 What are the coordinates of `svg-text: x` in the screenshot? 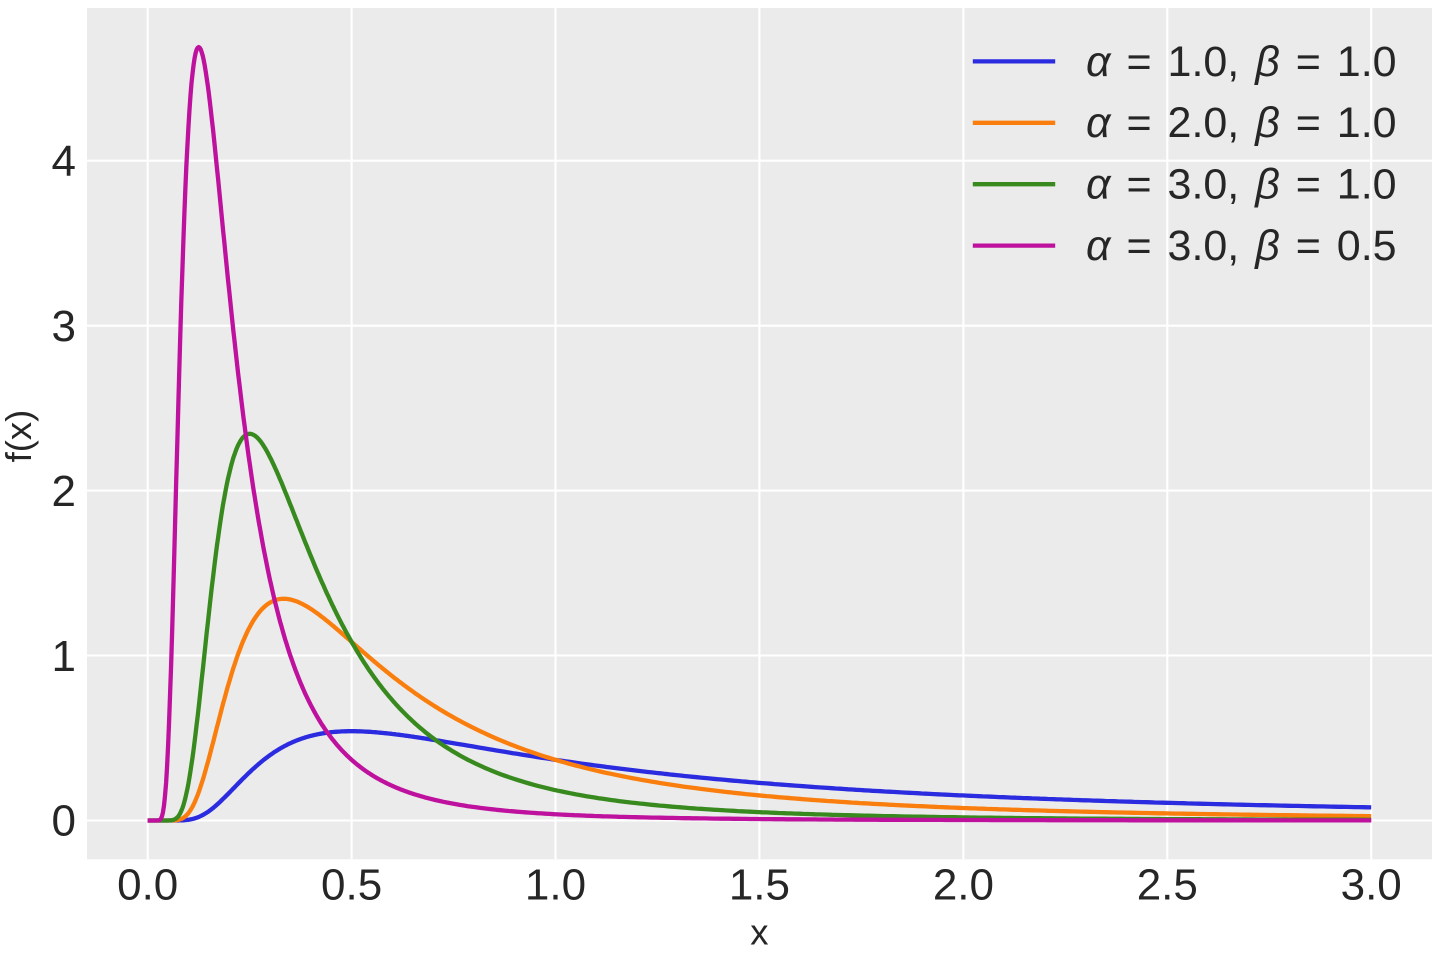 It's located at (759, 932).